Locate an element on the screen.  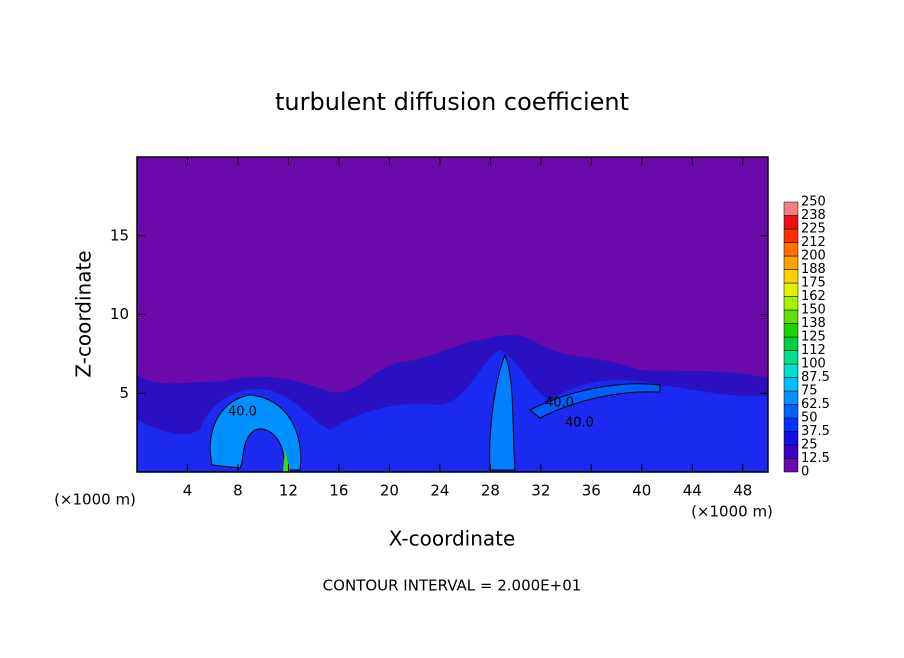
colorbar-label: 250 is located at coordinates (813, 202).